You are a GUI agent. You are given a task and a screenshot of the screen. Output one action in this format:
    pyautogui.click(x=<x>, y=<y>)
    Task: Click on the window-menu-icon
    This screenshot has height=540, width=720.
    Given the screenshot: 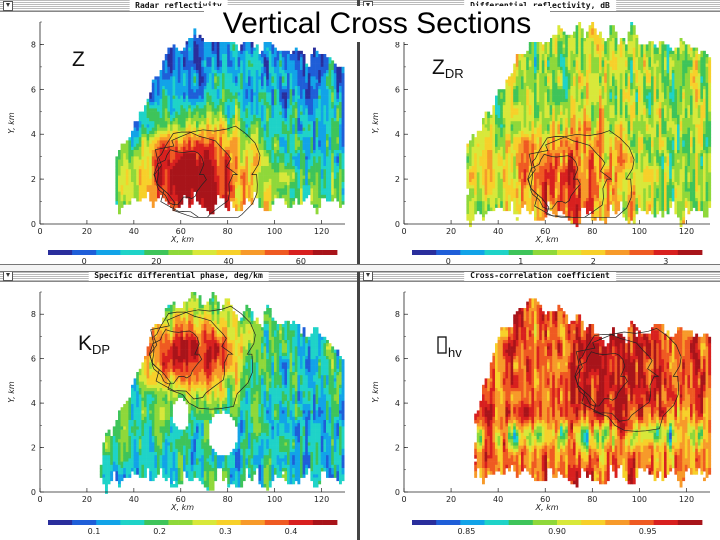 What is the action you would take?
    pyautogui.click(x=8, y=6)
    